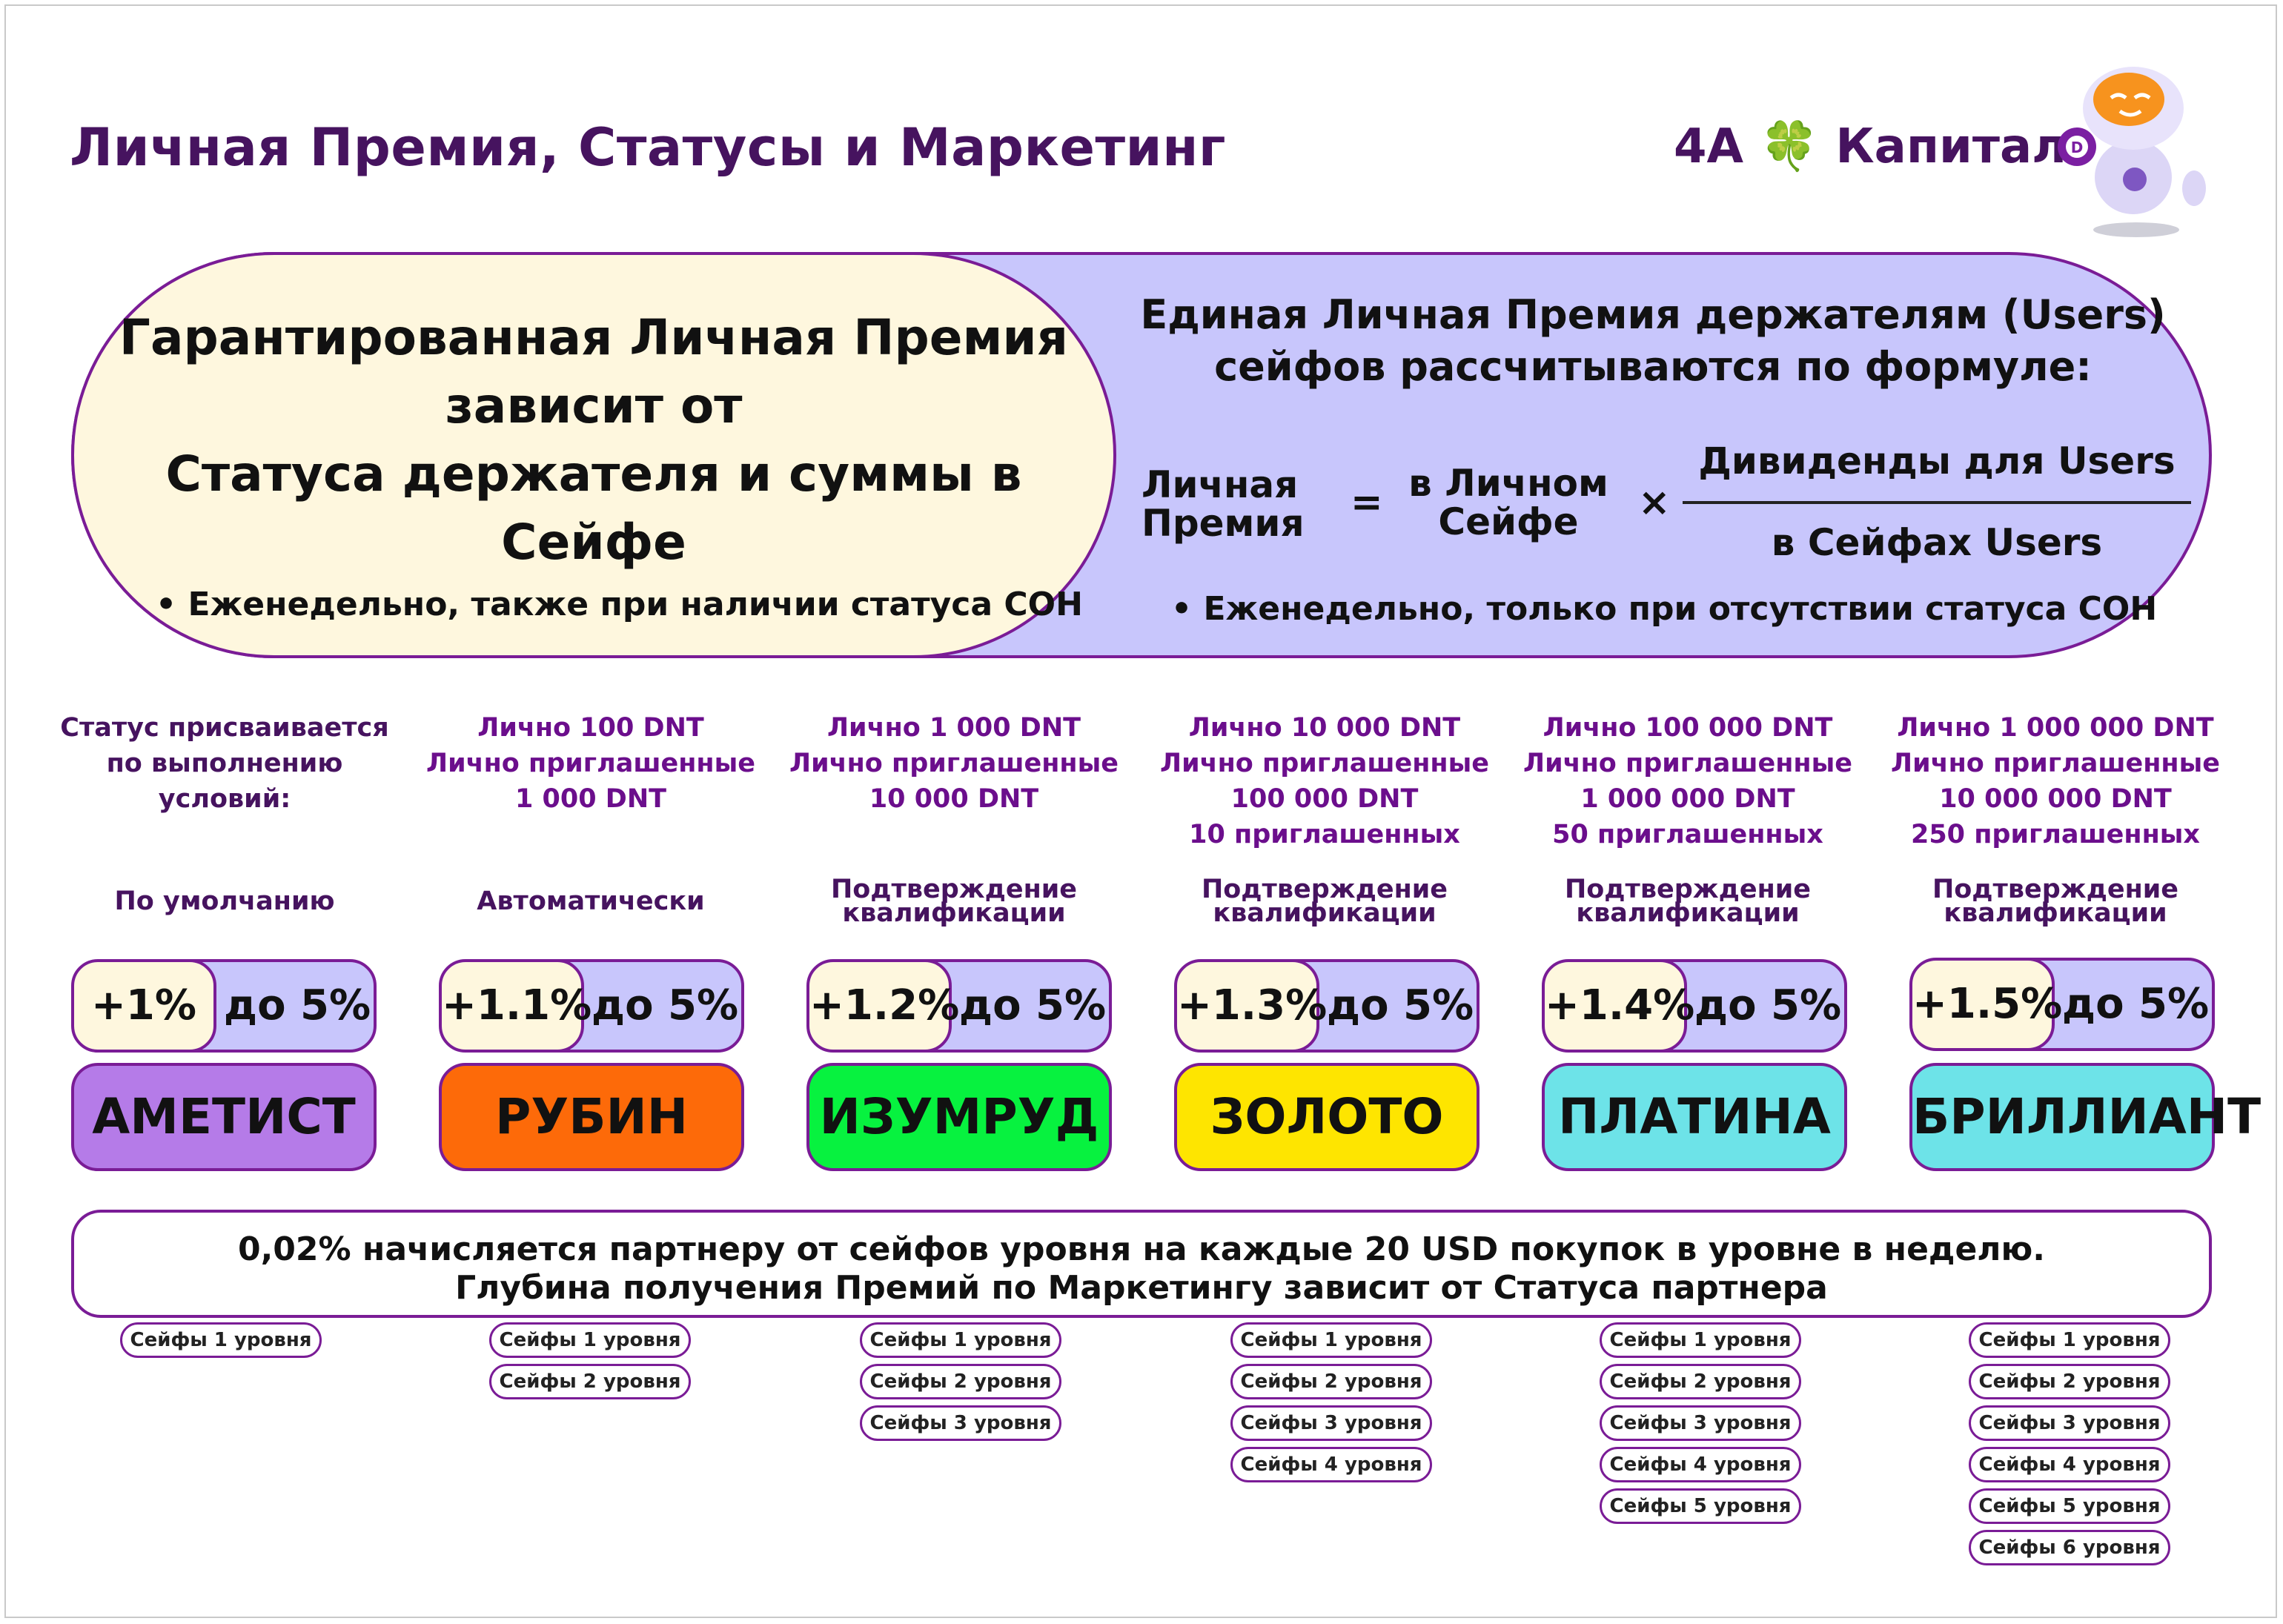 This screenshot has width=2283, height=1624. Describe the element at coordinates (954, 901) in the screenshot. I see `status-confirm-emerald: Подтверждение квалификации` at that location.